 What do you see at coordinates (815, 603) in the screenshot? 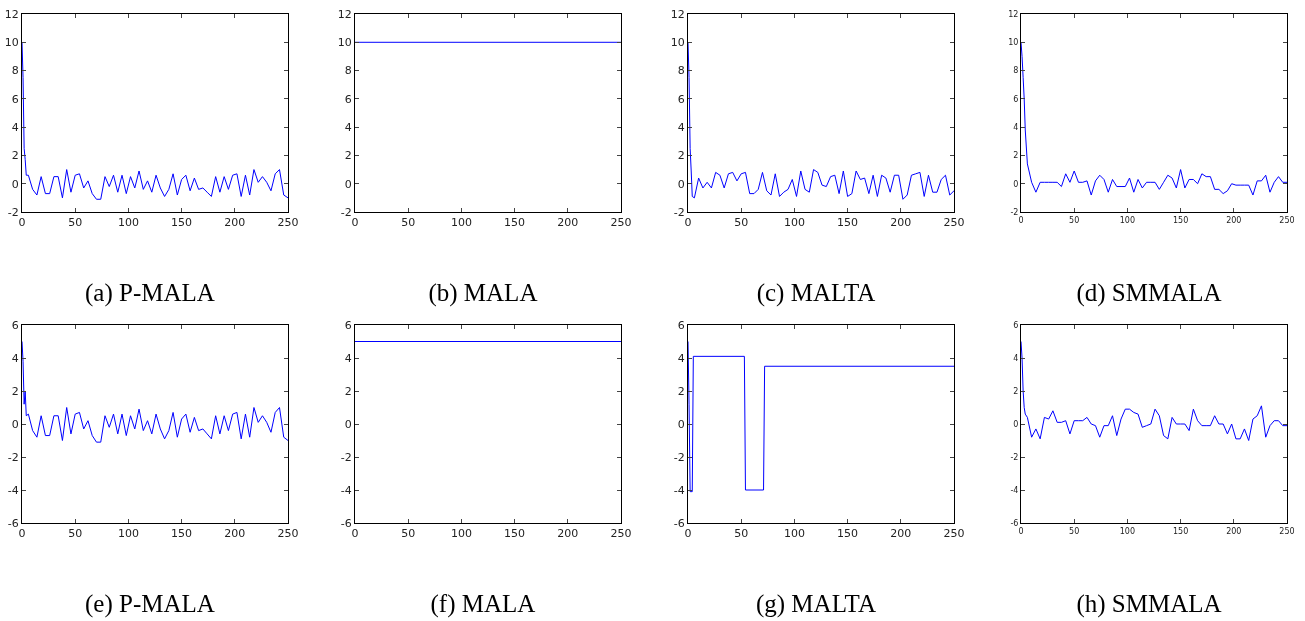
I see `text: (g) MALTA` at bounding box center [815, 603].